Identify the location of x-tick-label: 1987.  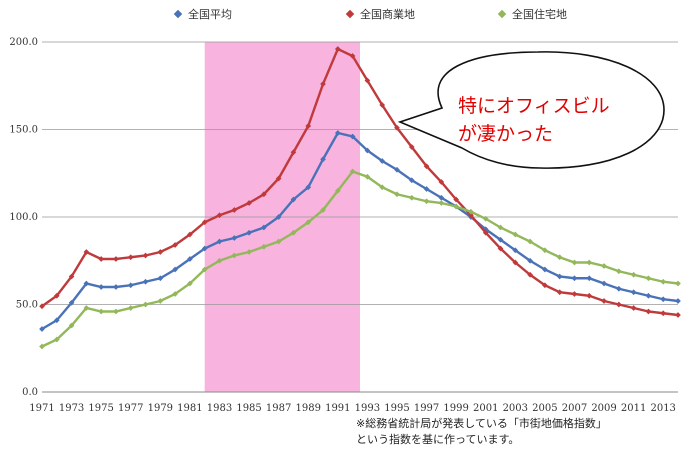
(278, 408).